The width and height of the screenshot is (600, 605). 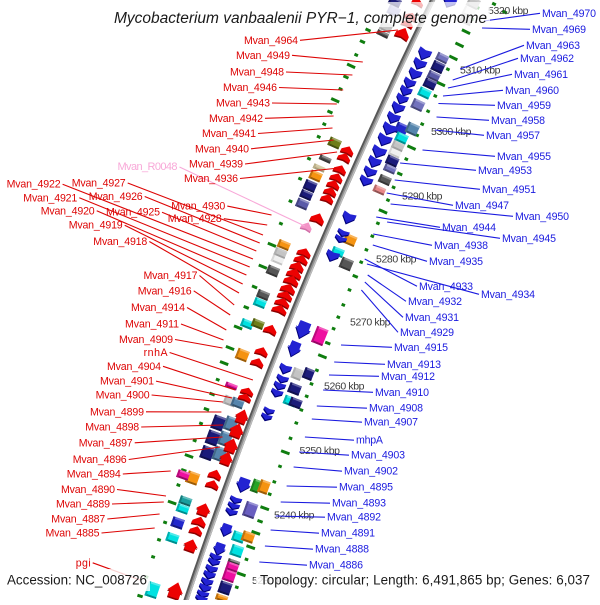 What do you see at coordinates (421, 348) in the screenshot?
I see `svg-text: Mvan_4915` at bounding box center [421, 348].